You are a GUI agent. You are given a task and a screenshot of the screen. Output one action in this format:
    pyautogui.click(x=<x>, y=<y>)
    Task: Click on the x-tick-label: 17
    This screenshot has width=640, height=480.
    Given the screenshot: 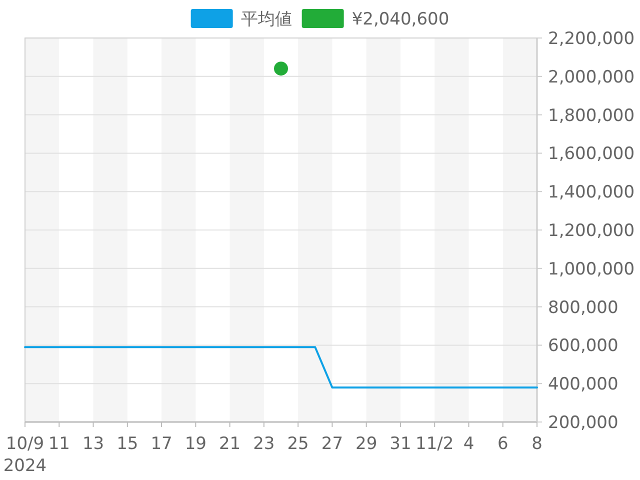 What is the action you would take?
    pyautogui.click(x=161, y=444)
    